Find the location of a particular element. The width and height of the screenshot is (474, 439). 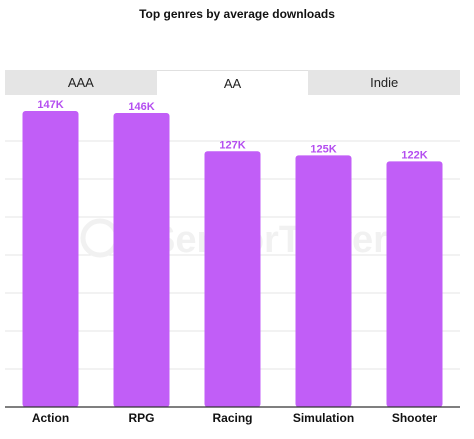

tab-aaa: AAA is located at coordinates (80, 82).